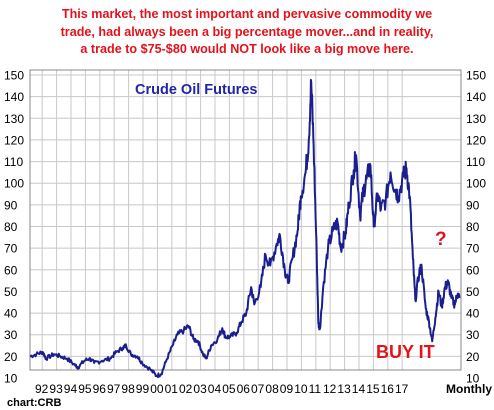 This screenshot has width=494, height=410. I want to click on question-mark-annotation: ?, so click(441, 239).